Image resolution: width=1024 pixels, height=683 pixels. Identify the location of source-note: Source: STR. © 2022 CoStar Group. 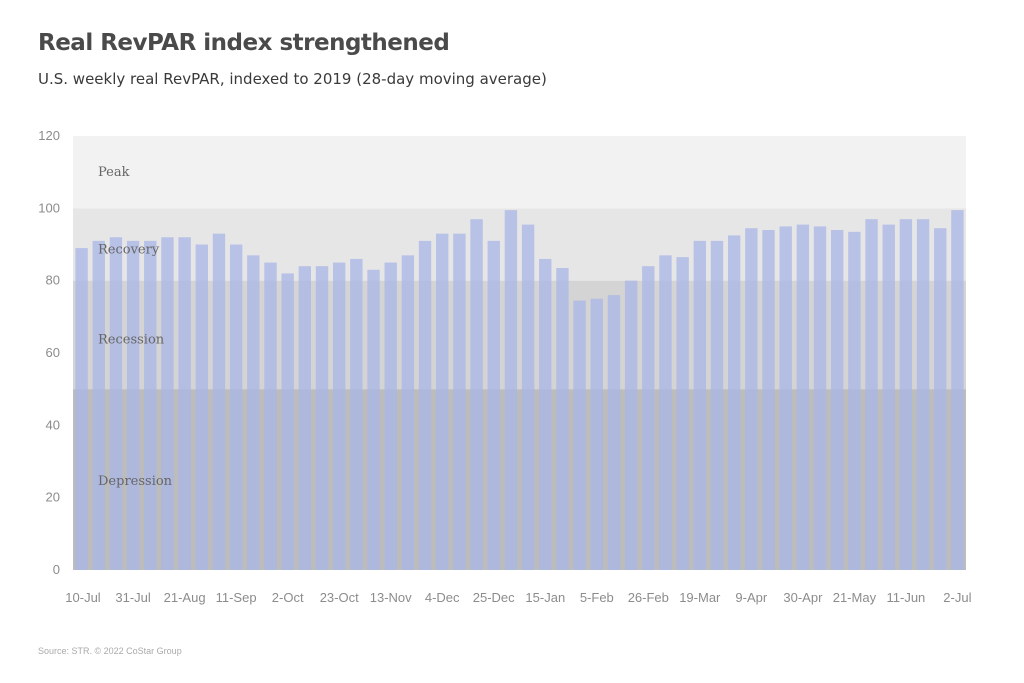
(110, 651).